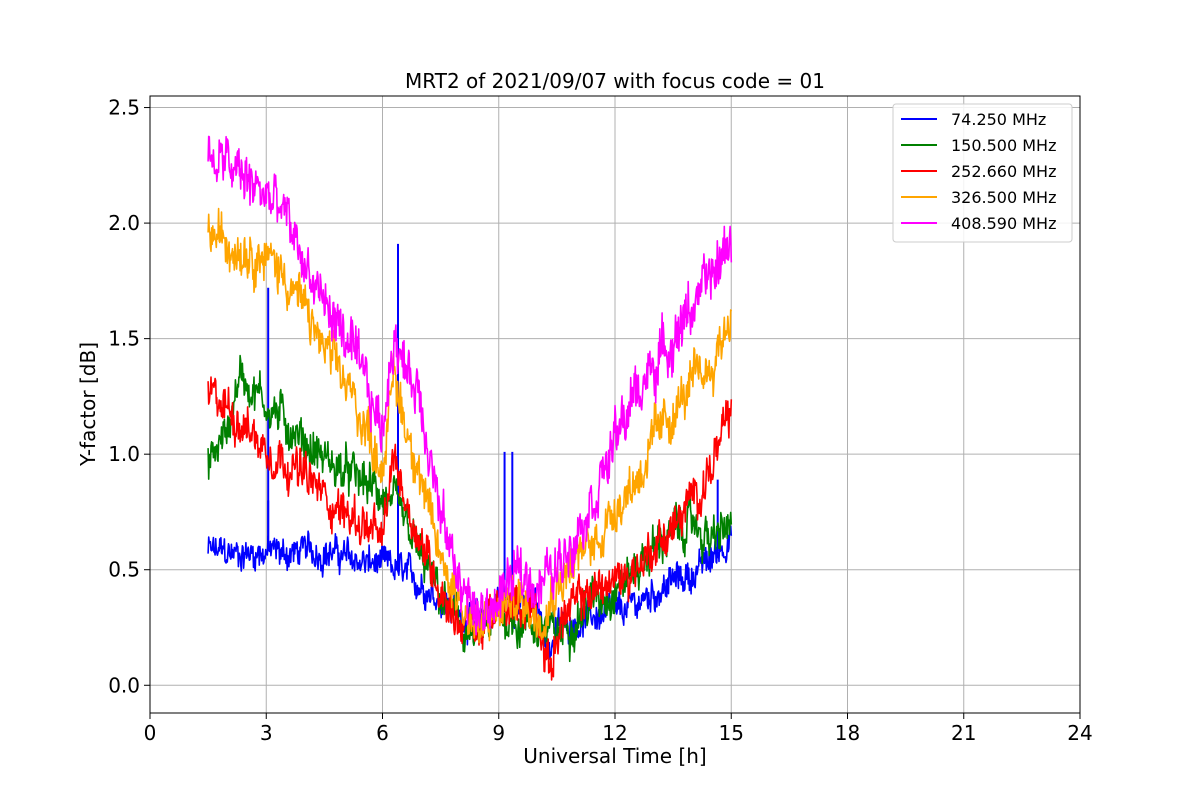  I want to click on y-tick-label: 0.5, so click(124, 570).